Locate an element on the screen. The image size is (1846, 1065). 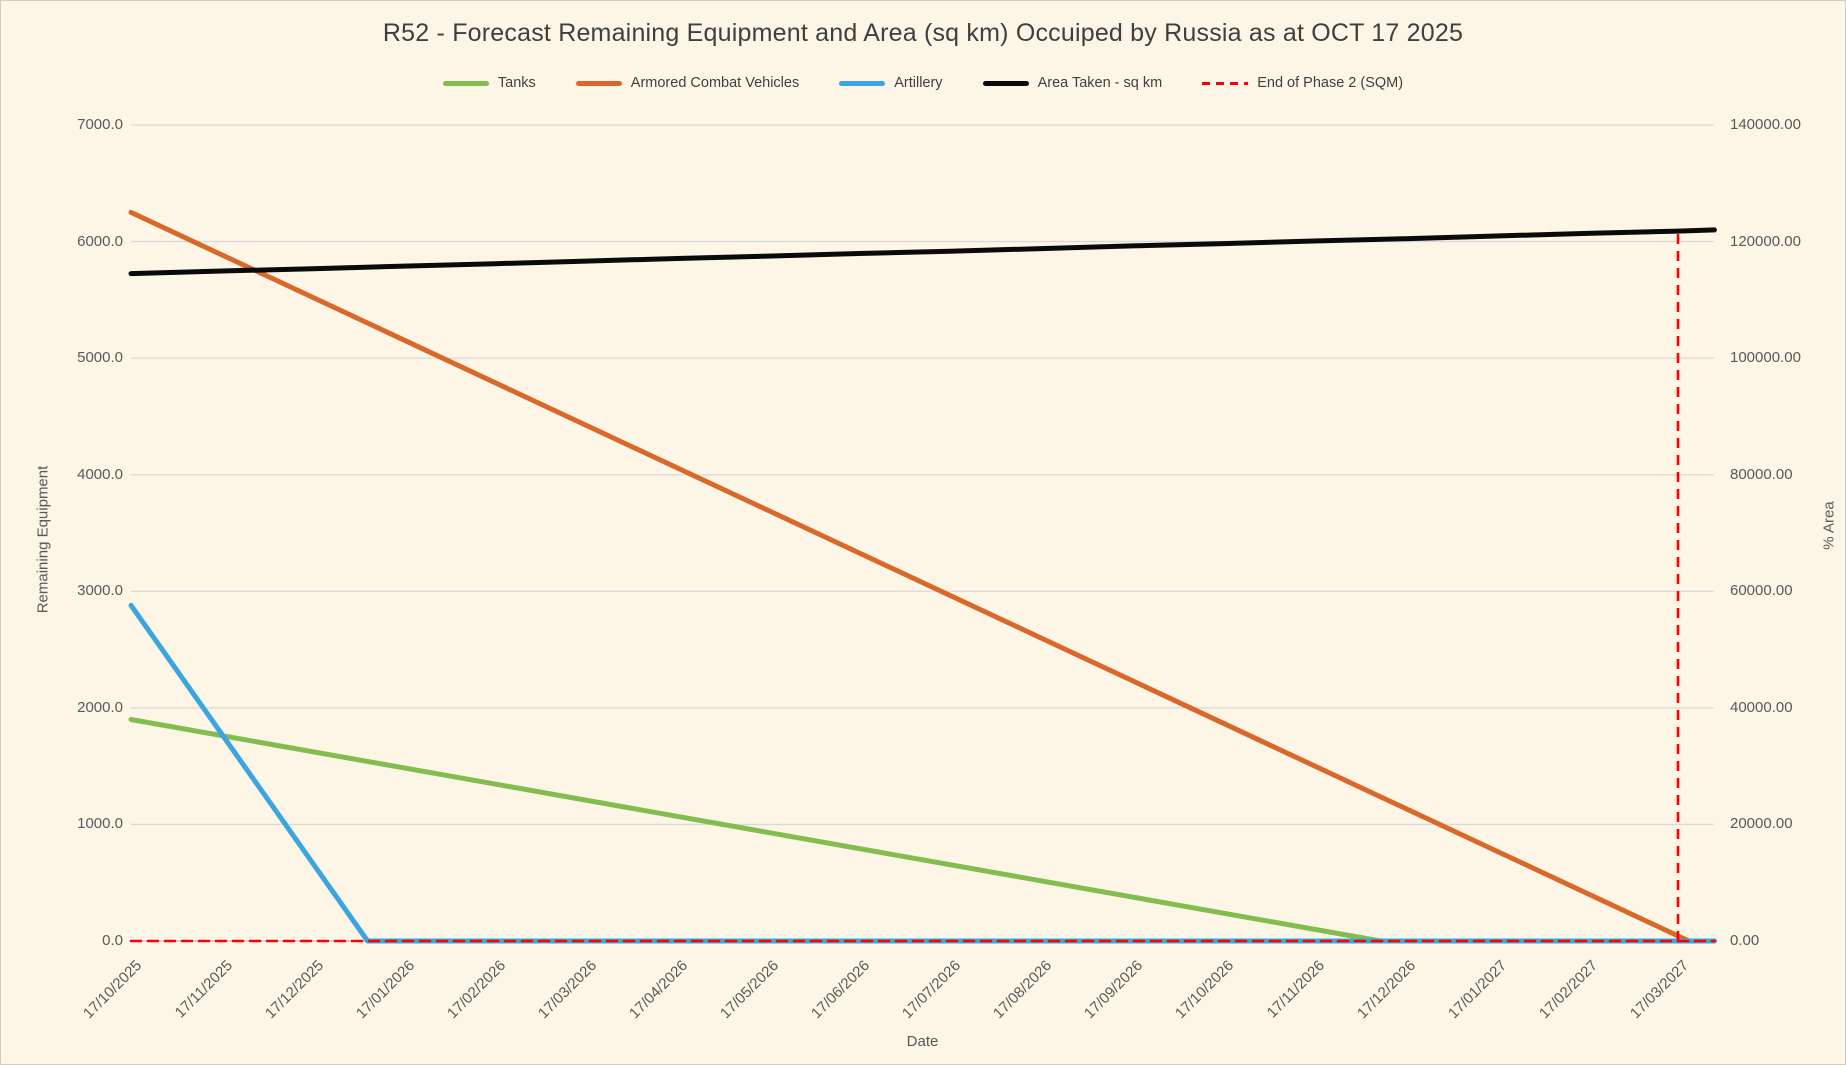
y-right-tick-label: 80000.00 is located at coordinates (1761, 474).